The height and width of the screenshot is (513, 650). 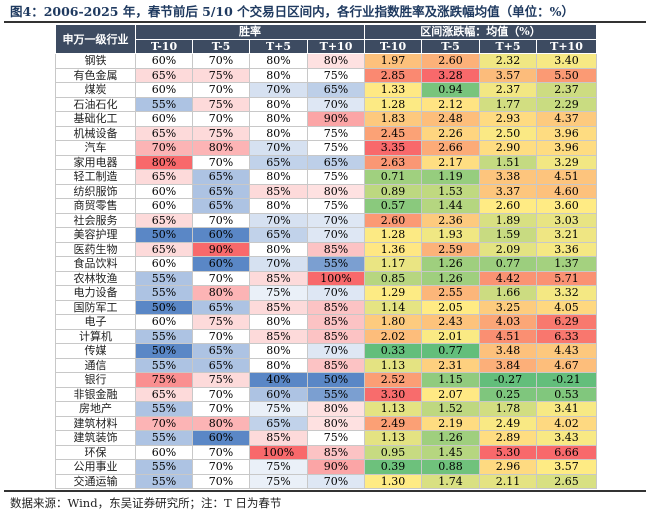 I want to click on industry-name: 农林牧渔, so click(x=95, y=278).